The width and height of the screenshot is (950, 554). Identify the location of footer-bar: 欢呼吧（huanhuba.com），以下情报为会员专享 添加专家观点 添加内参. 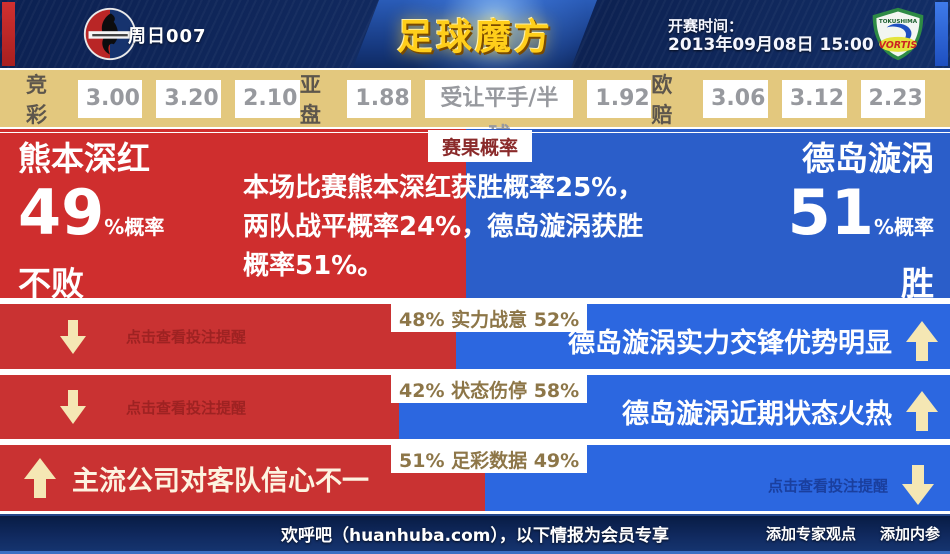
(475, 534).